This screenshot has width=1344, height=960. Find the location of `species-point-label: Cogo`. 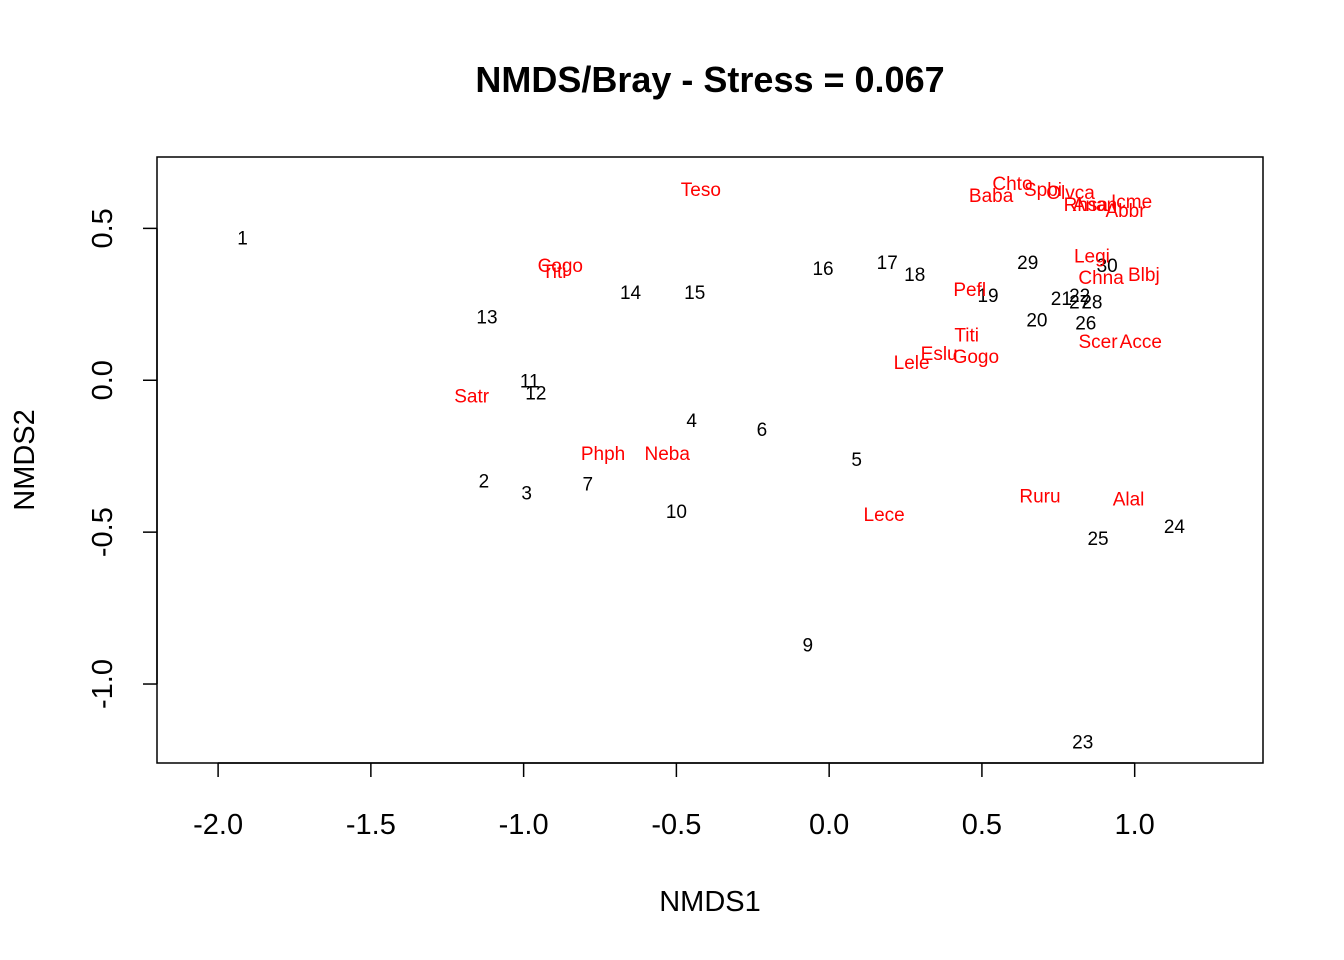

species-point-label: Cogo is located at coordinates (560, 266).